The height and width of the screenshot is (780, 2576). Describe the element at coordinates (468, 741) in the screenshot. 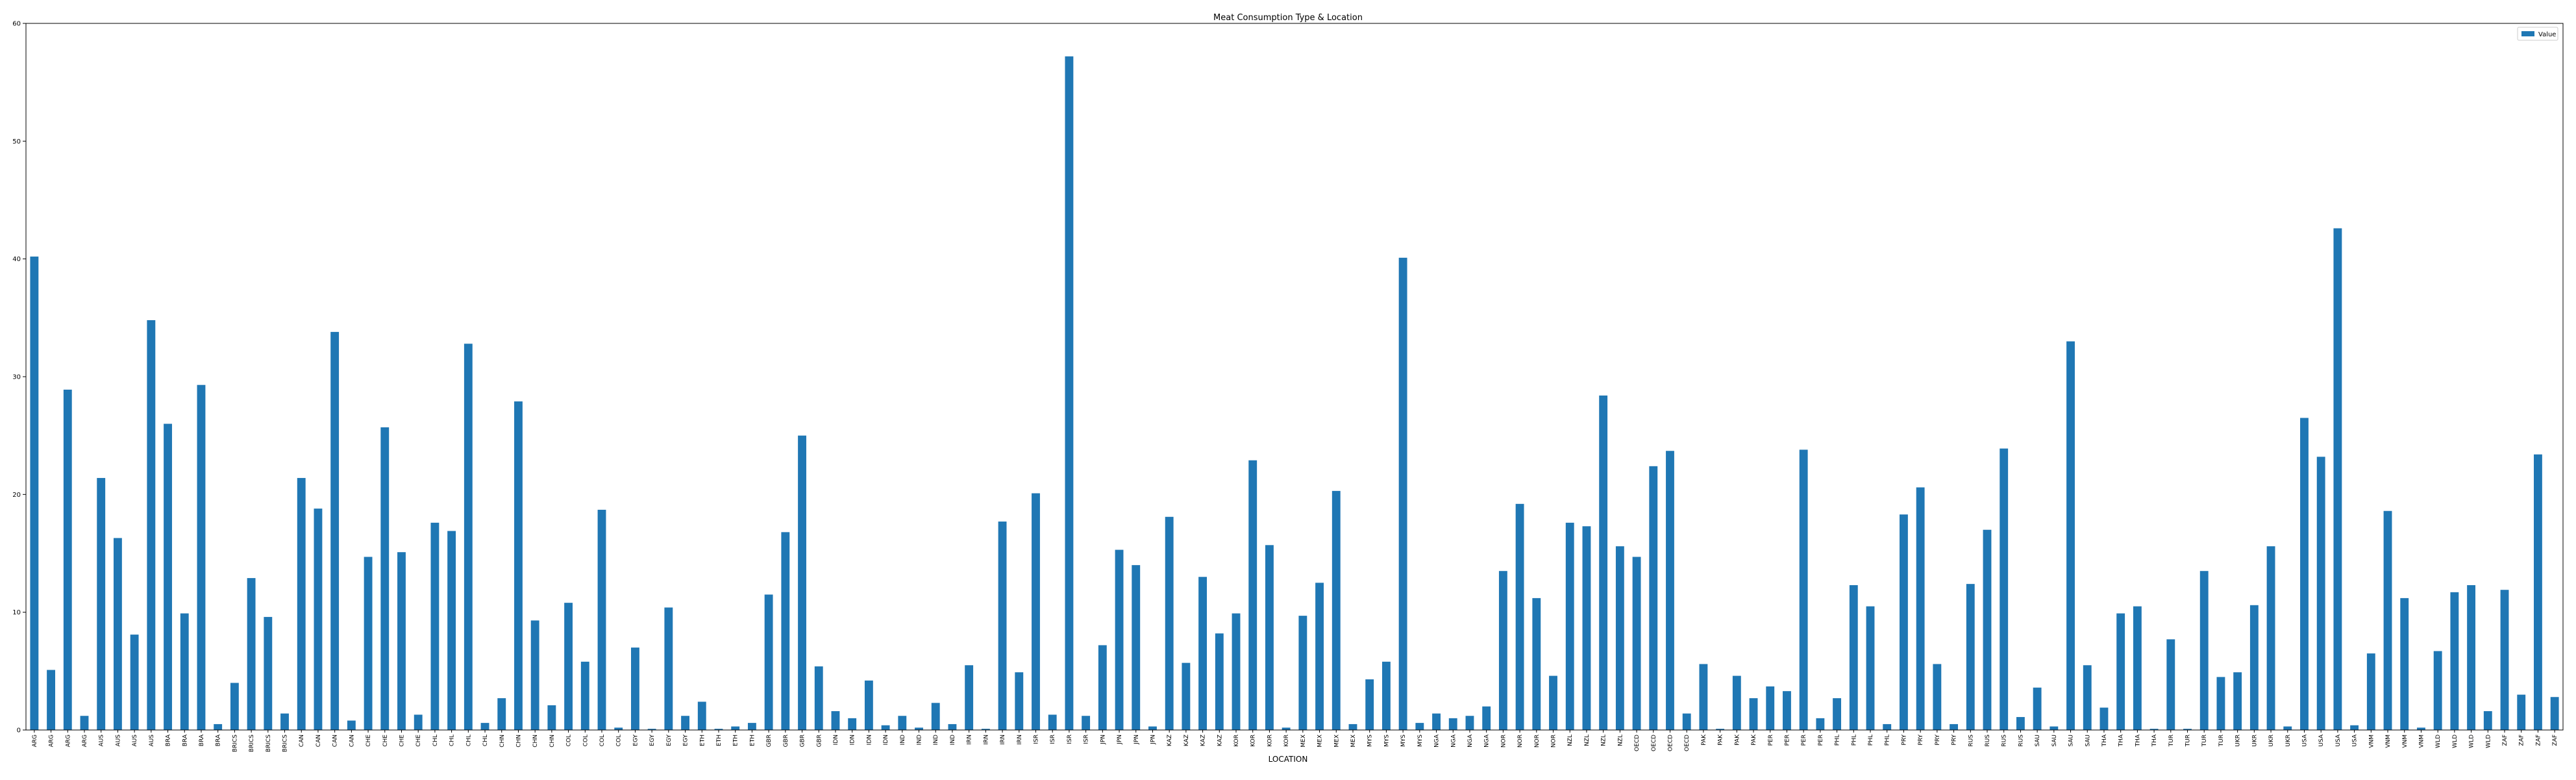

I see `x-tick-label-26: CHL` at that location.